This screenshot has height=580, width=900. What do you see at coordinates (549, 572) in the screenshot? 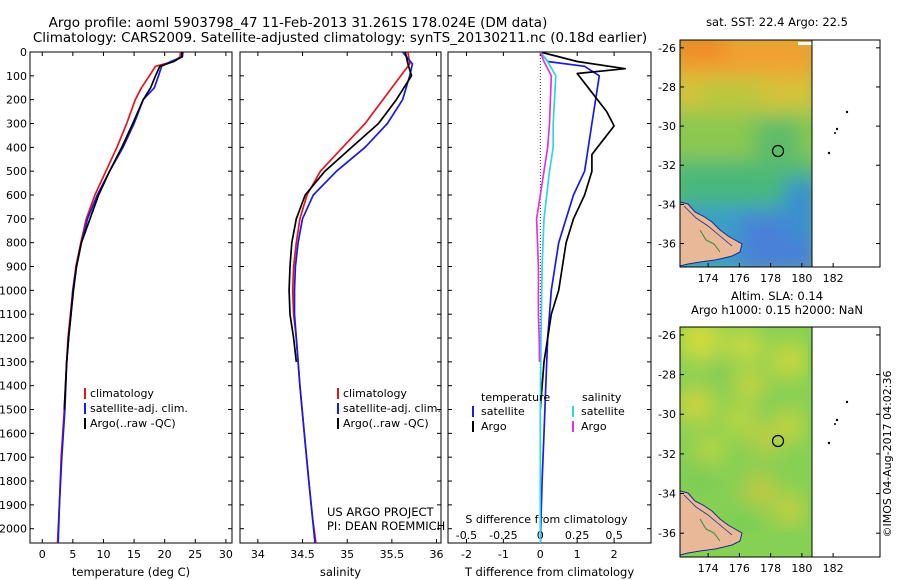
I see `difference-xlabel: T difference from climatology` at bounding box center [549, 572].